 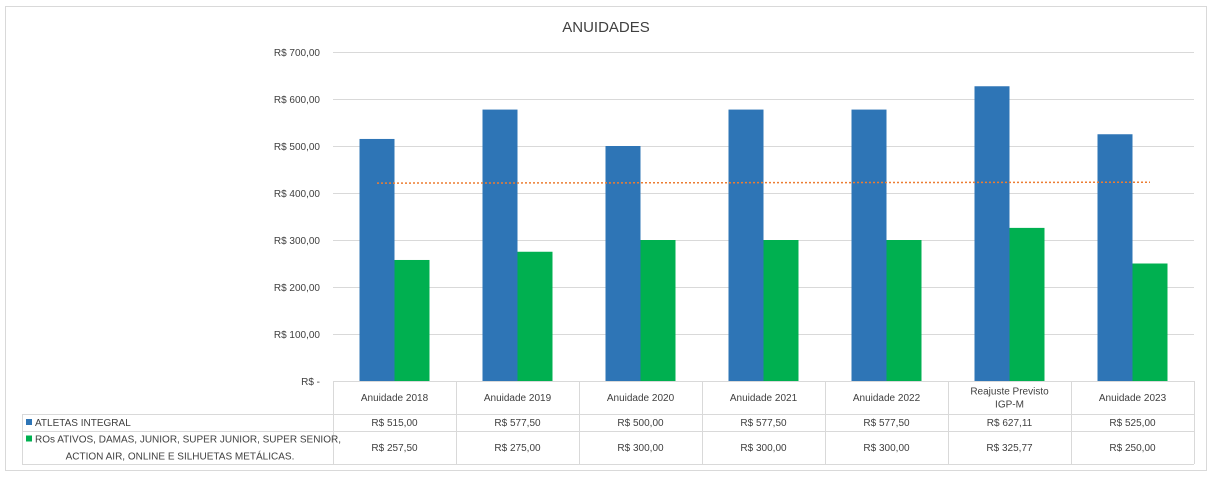 I want to click on category-label: Anuidade 2022, so click(x=887, y=398).